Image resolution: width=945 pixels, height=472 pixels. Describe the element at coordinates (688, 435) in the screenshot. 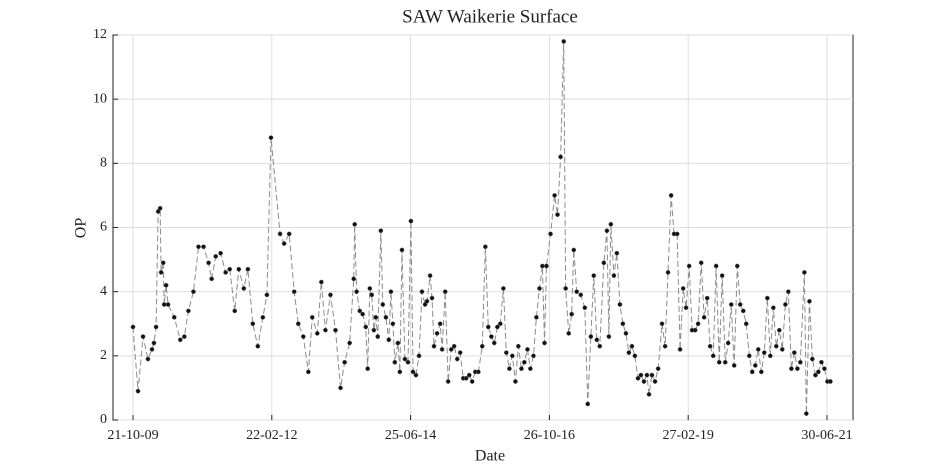

I see `x-tick-label: 27-02-19` at that location.